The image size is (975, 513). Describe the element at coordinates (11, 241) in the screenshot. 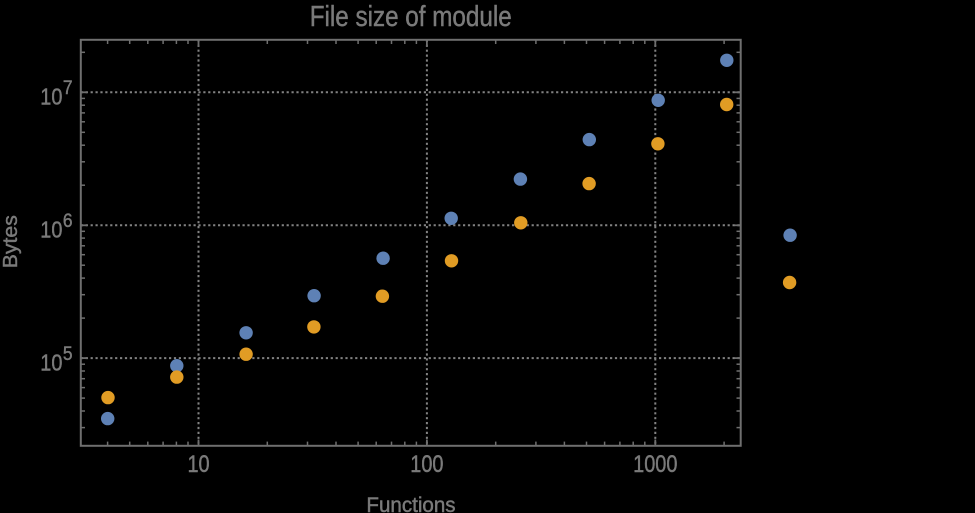

I see `svg-text: Bytes` at that location.